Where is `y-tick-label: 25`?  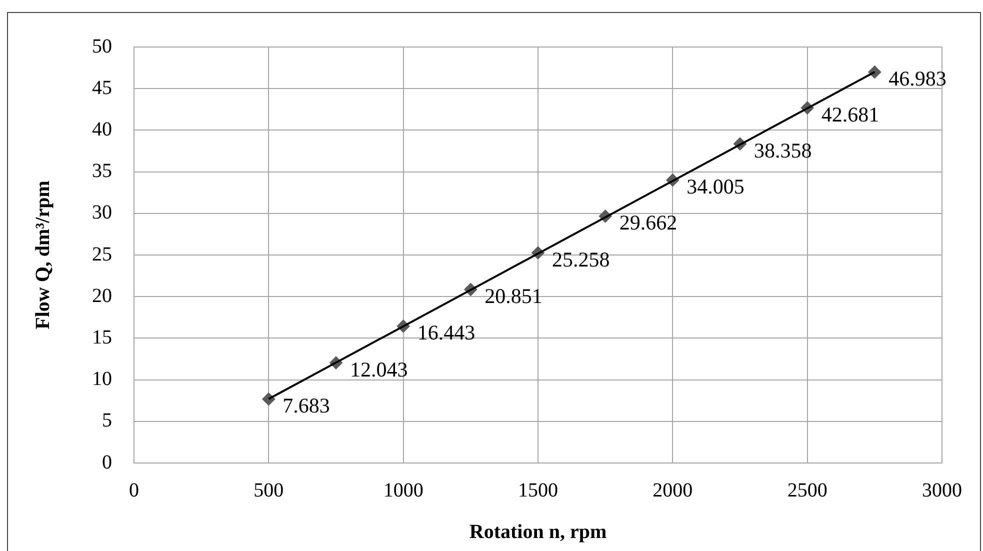
y-tick-label: 25 is located at coordinates (102, 254).